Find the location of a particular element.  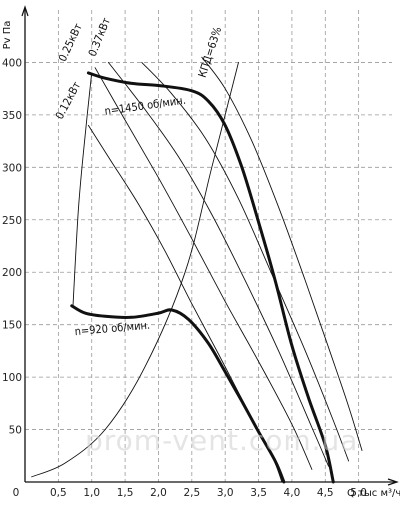

y-tick-label-4: 250 is located at coordinates (12, 221).